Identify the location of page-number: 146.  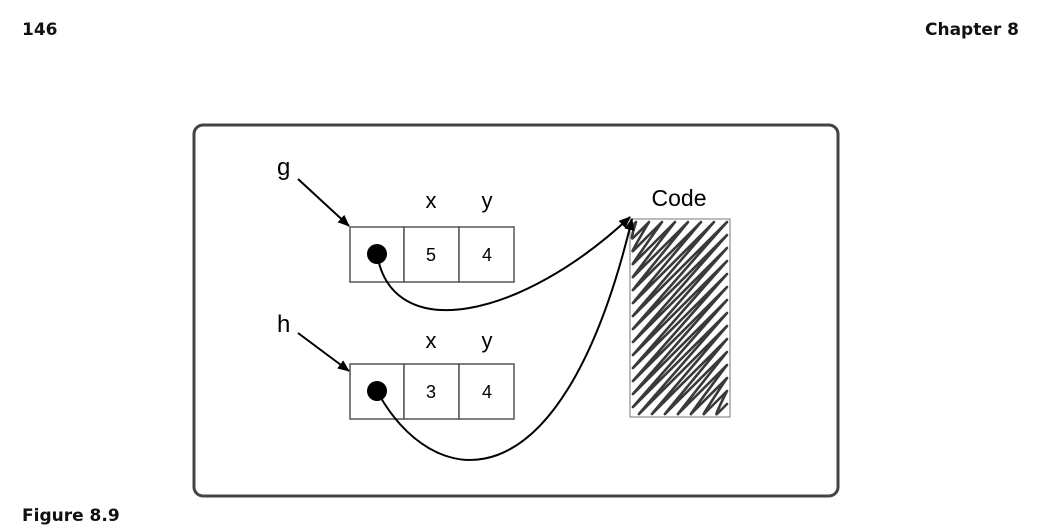
(40, 30).